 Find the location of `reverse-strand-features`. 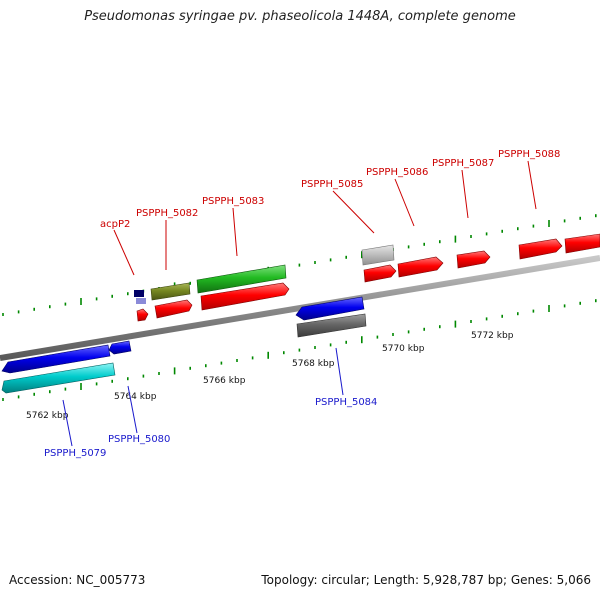

reverse-strand-features is located at coordinates (184, 345).